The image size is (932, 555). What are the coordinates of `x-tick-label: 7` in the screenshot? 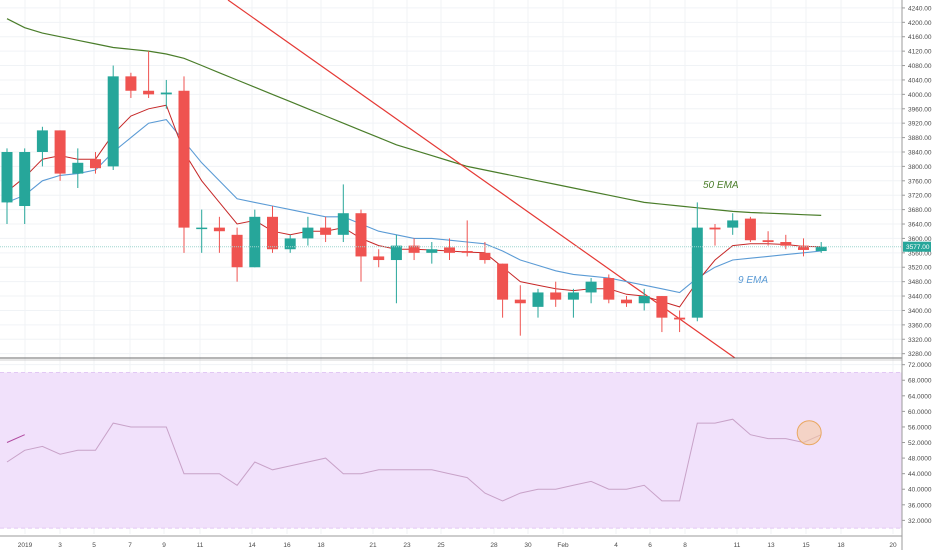 It's located at (130, 545).